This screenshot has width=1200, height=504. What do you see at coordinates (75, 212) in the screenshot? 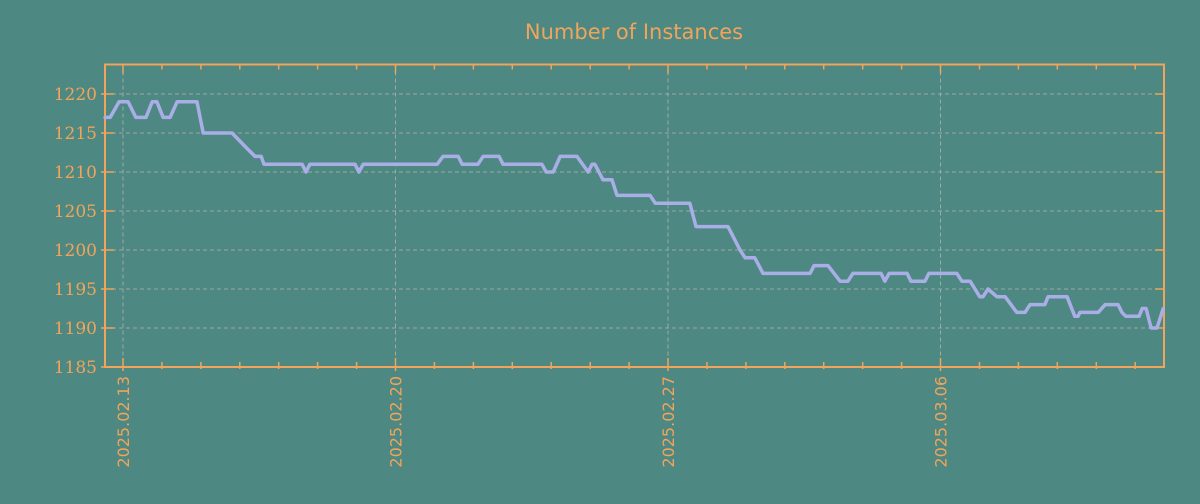
I see `y-tick-label: 1205` at bounding box center [75, 212].